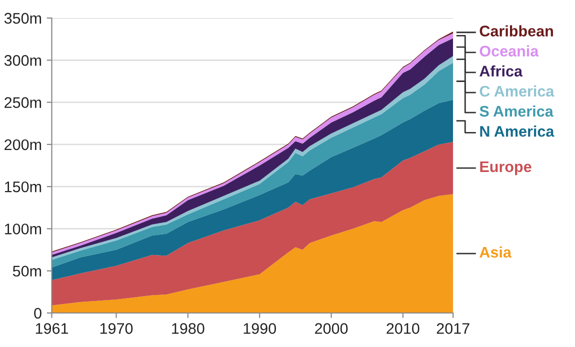  Describe the element at coordinates (23, 18) in the screenshot. I see `y-tick-label: 350m` at that location.